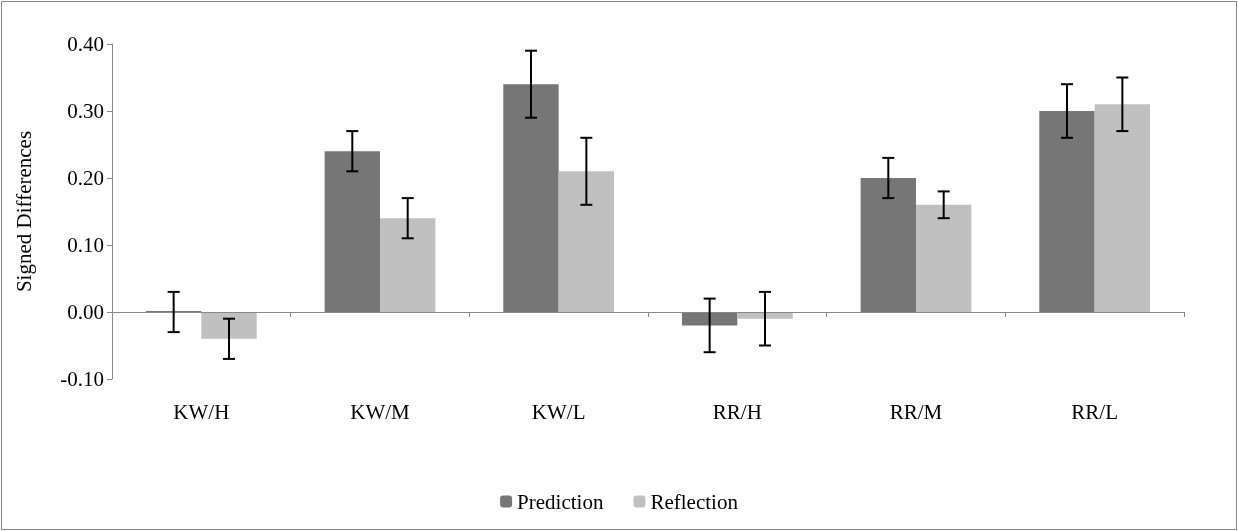 The height and width of the screenshot is (531, 1238). Describe the element at coordinates (916, 411) in the screenshot. I see `x-tick-label: RR/M` at that location.